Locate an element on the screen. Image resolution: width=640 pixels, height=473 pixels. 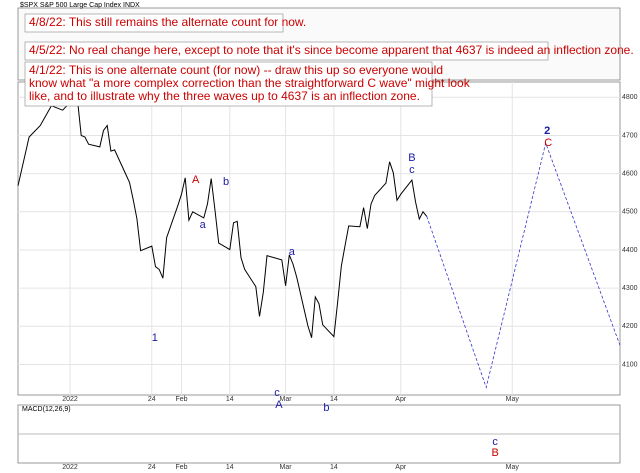
y-tick-label: 4600 is located at coordinates (630, 173).